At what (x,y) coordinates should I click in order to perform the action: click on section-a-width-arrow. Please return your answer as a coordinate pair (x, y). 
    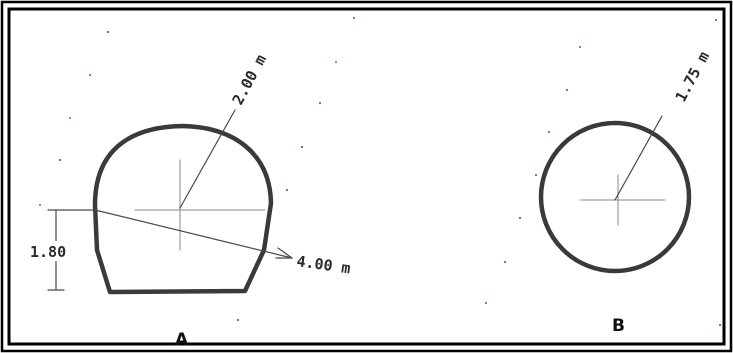
    Looking at the image, I should click on (284, 253).